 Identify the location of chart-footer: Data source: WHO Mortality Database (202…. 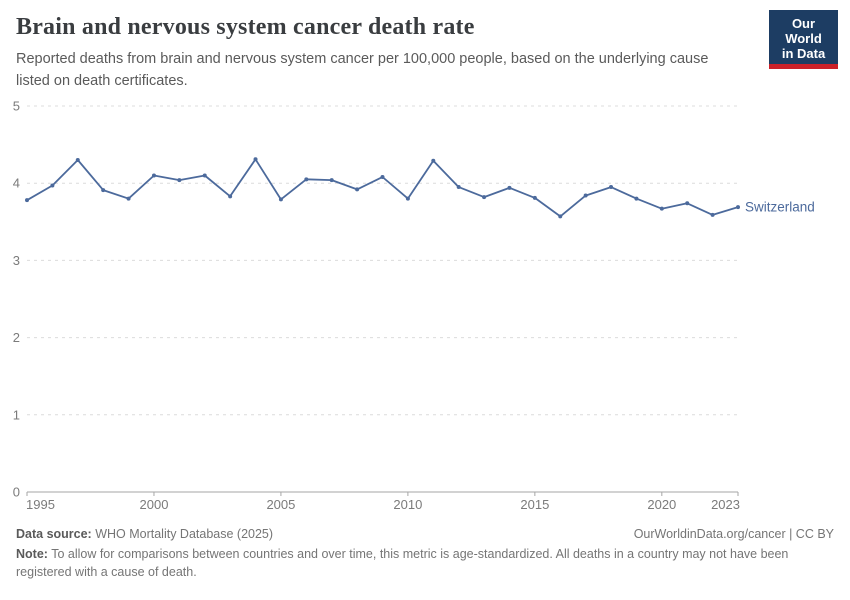
(425, 554).